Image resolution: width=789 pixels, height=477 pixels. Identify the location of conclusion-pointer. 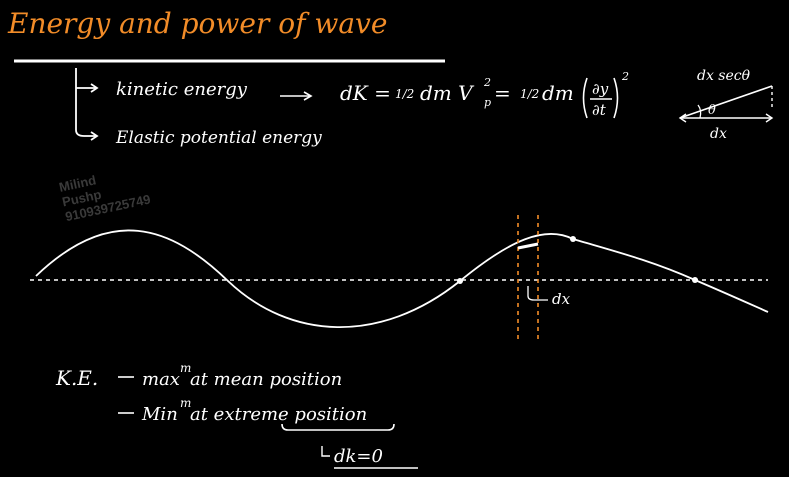
(325, 451).